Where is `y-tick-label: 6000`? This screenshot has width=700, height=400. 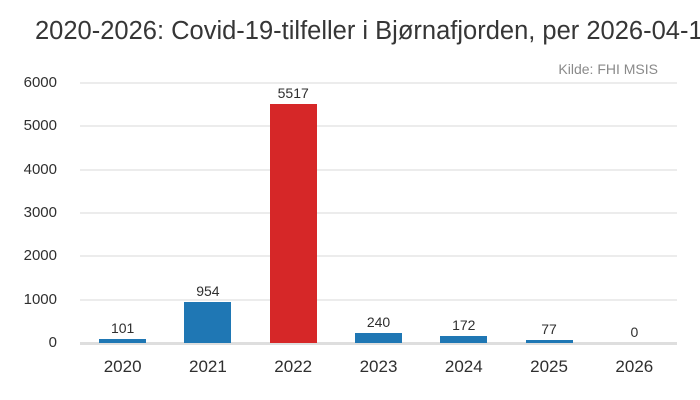
y-tick-label: 6000 is located at coordinates (40, 82).